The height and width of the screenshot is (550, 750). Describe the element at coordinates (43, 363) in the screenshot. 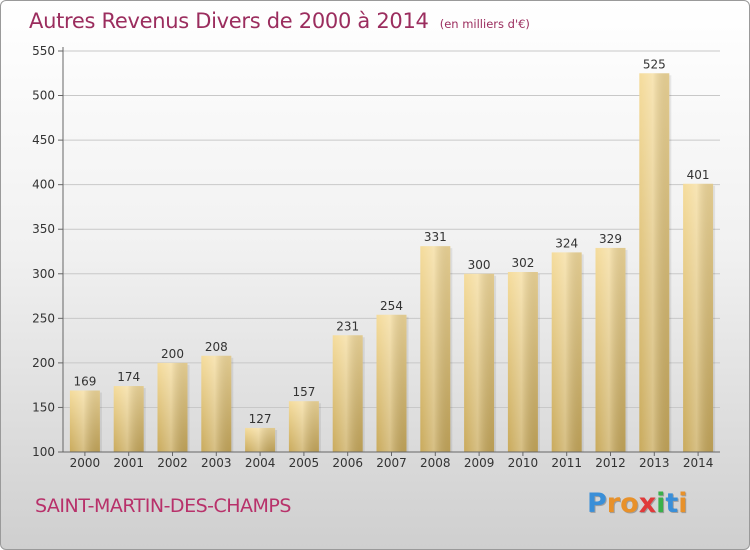

I see `y-tick-label: 200` at that location.